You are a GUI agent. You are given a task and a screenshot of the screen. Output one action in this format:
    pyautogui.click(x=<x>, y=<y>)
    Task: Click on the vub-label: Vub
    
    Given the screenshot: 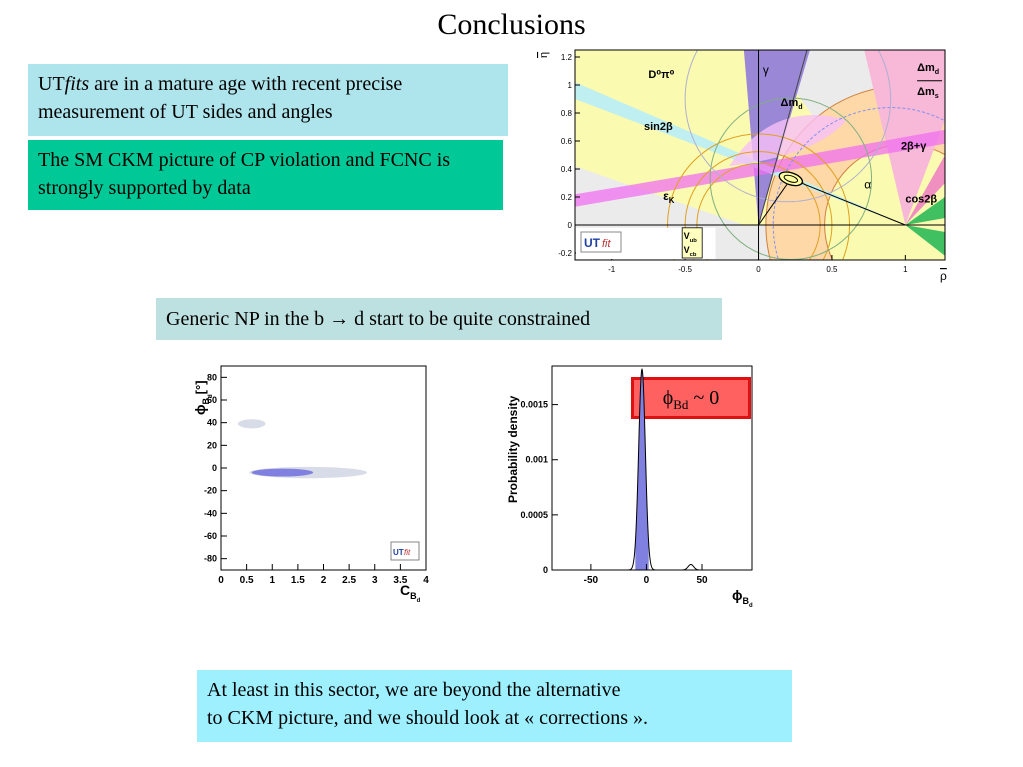 What is the action you would take?
    pyautogui.click(x=691, y=237)
    